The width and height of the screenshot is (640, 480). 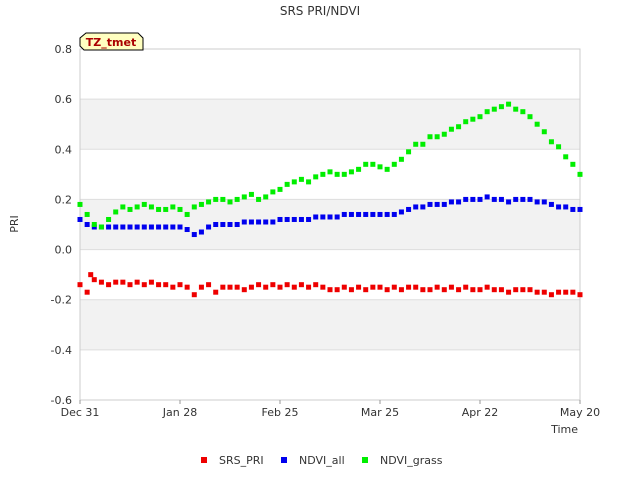 What do you see at coordinates (61, 400) in the screenshot?
I see `y-tick-label: -0.6` at bounding box center [61, 400].